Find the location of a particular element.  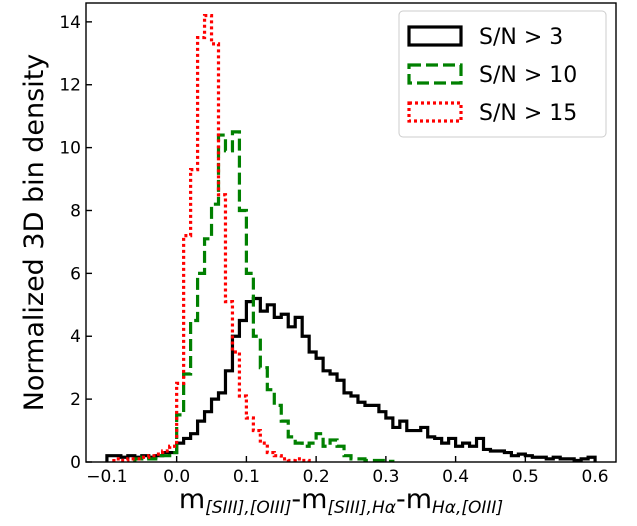

y-tick-label-0: 0 is located at coordinates (75, 463).